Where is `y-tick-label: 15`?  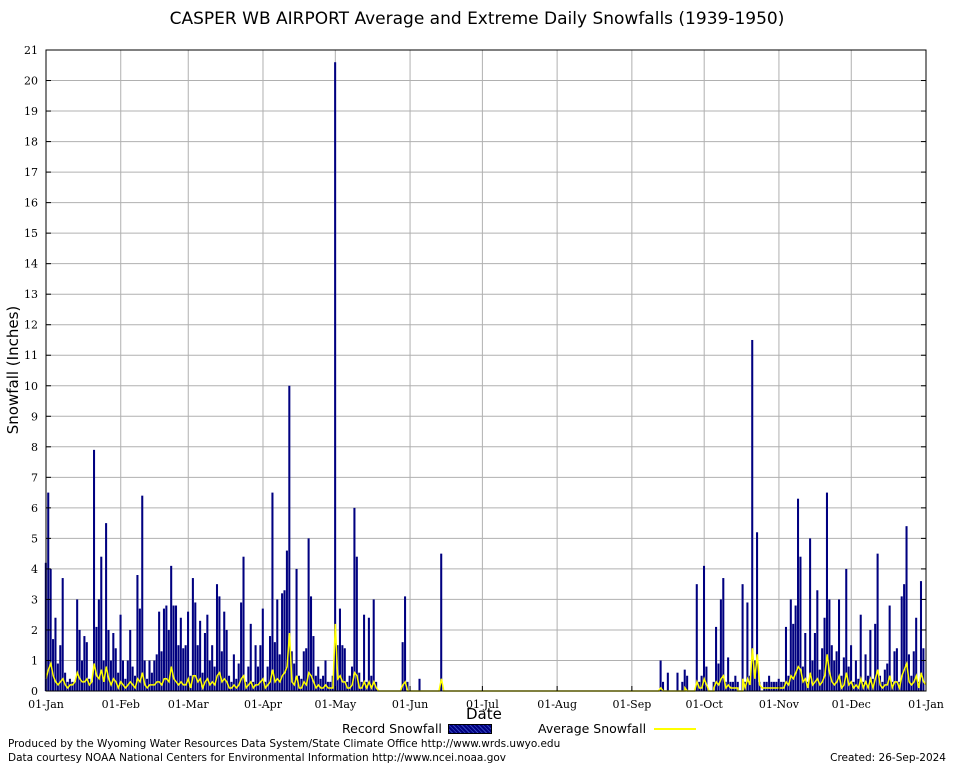 y-tick-label: 15 is located at coordinates (31, 233).